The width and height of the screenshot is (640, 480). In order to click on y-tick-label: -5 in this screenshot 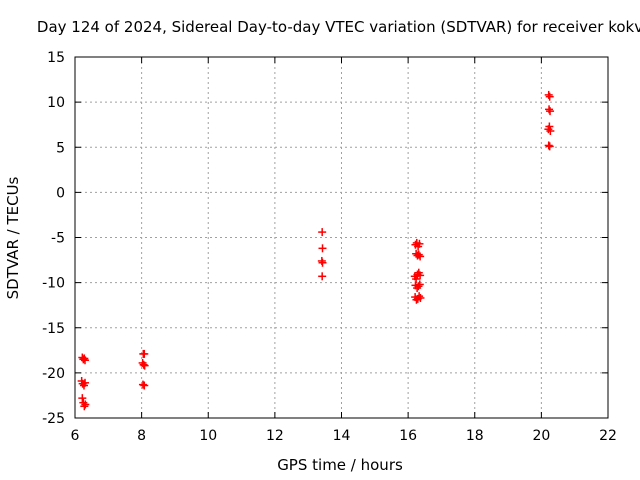, I will do `click(58, 239)`.